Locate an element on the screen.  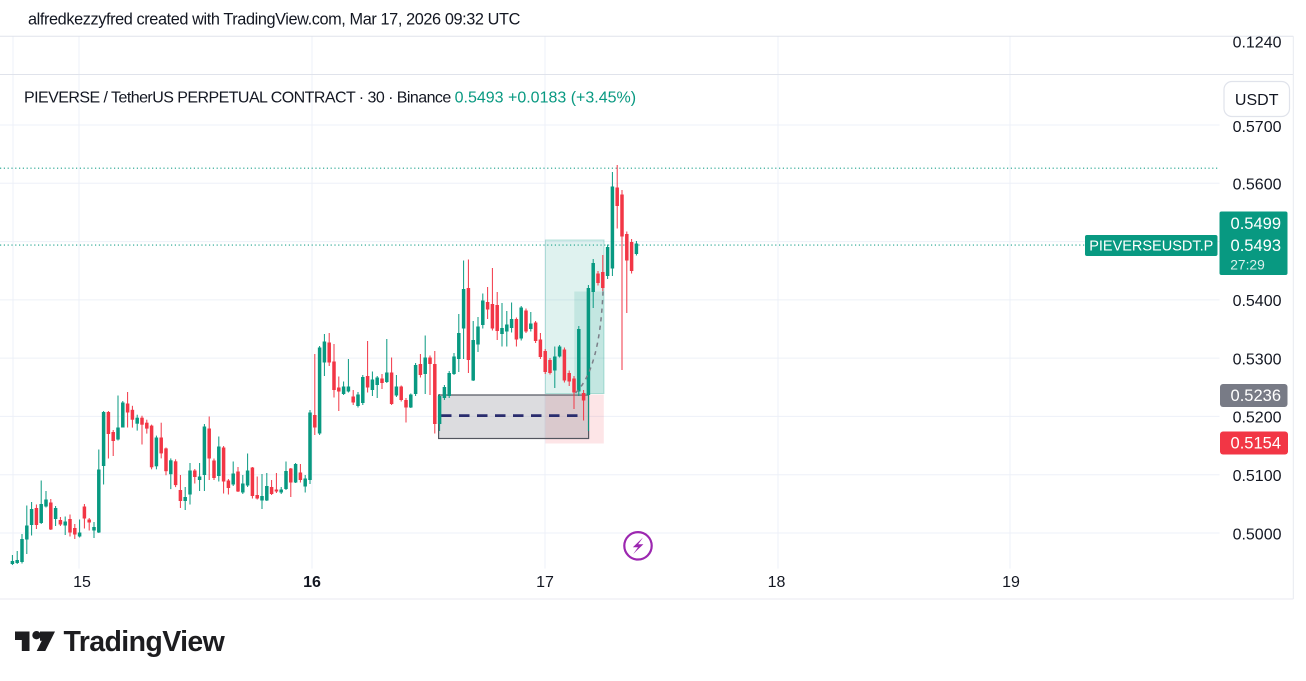
svg-text: 0.5700 is located at coordinates (1257, 127).